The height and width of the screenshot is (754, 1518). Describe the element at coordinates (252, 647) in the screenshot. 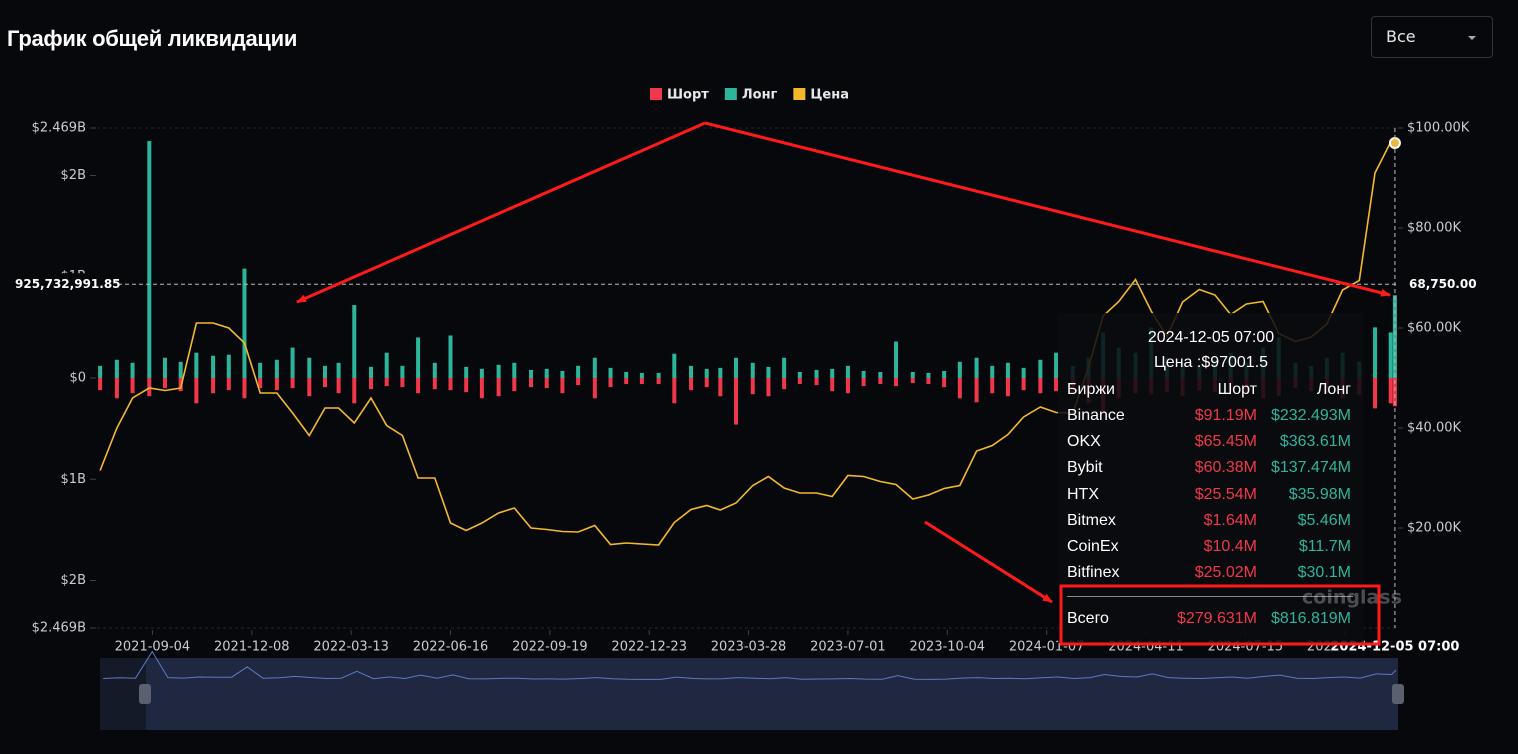

I see `x-tick-label: 2021-12-08` at that location.